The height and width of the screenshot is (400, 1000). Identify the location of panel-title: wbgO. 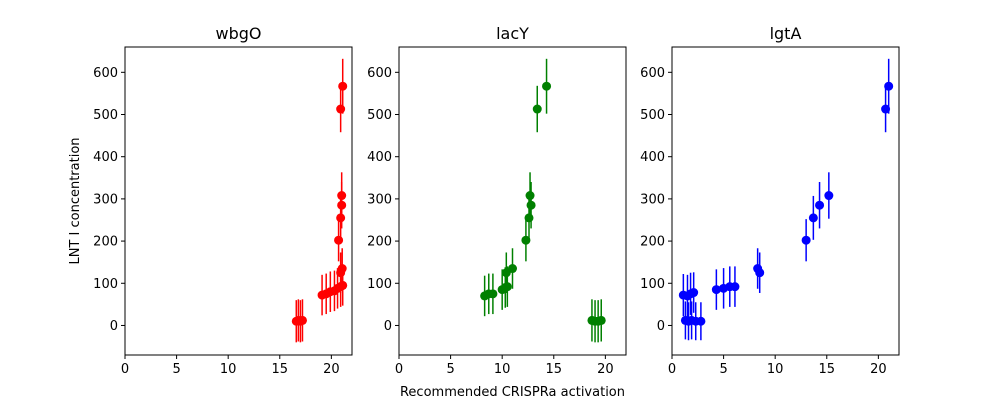
(239, 33).